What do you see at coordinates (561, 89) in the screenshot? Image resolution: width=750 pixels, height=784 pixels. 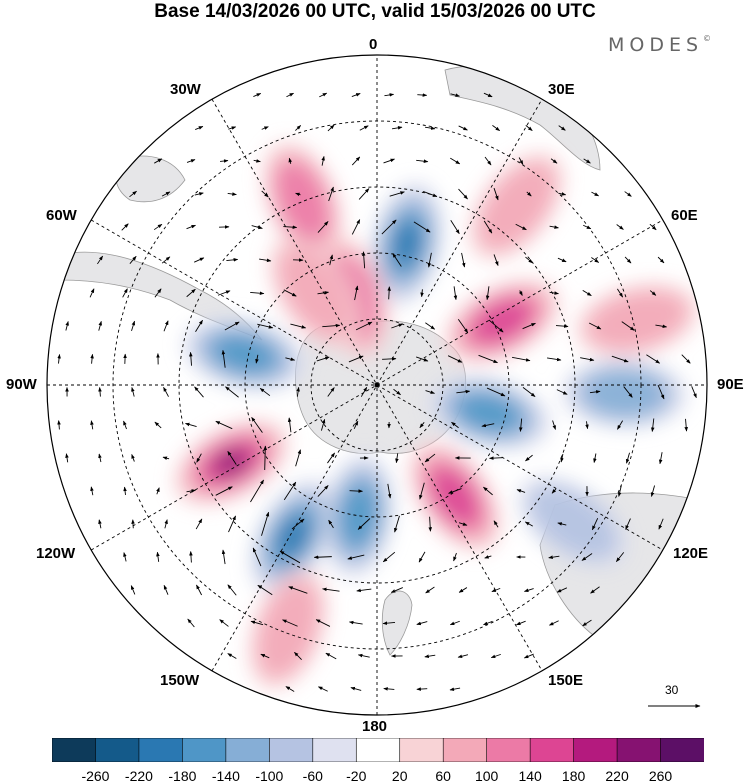 I see `lon-label-30e: 30E` at bounding box center [561, 89].